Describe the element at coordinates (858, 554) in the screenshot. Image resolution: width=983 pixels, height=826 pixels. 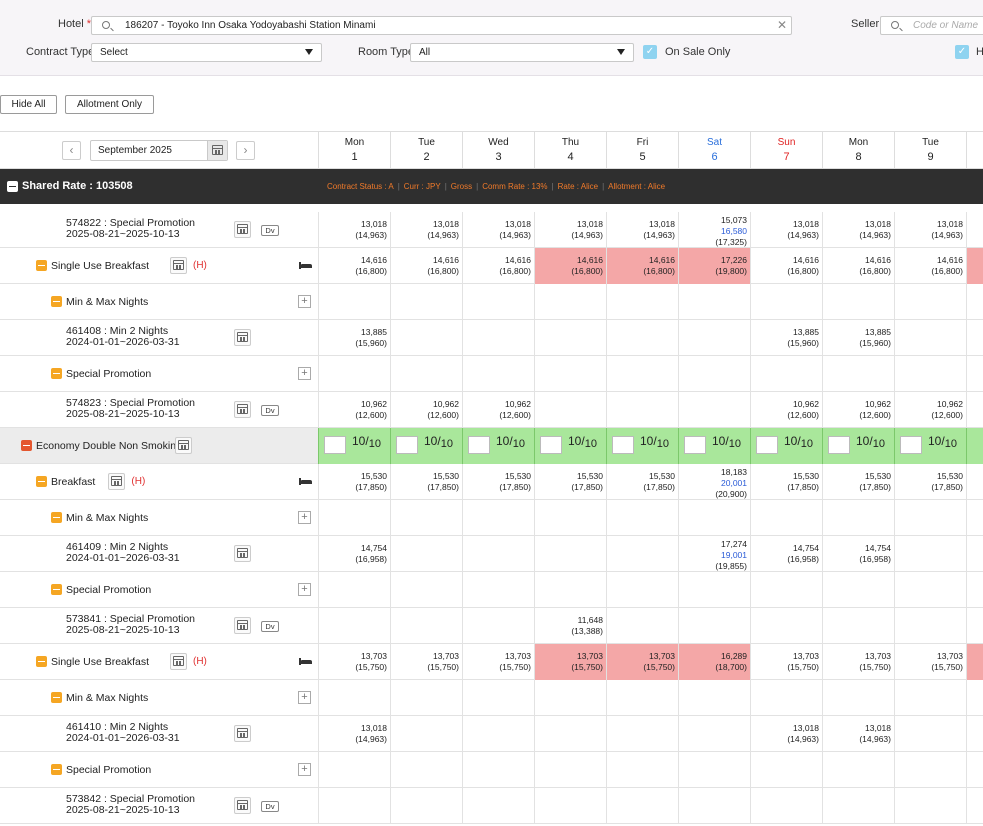
I see `rate-cell: 14,754 (16,958)` at that location.